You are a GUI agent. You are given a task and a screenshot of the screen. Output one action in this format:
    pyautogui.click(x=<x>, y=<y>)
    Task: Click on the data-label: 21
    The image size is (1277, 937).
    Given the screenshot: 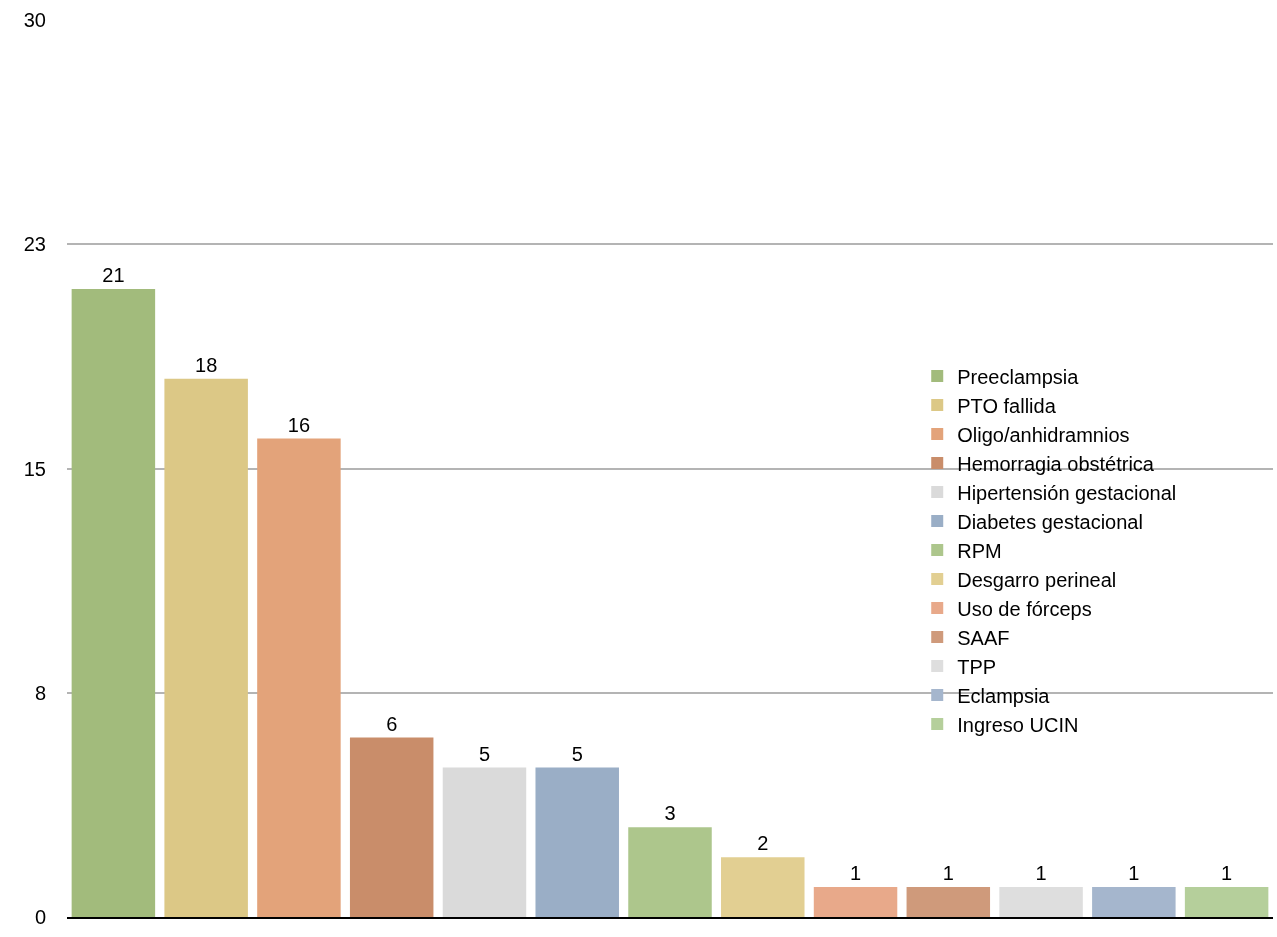 What is the action you would take?
    pyautogui.click(x=113, y=275)
    